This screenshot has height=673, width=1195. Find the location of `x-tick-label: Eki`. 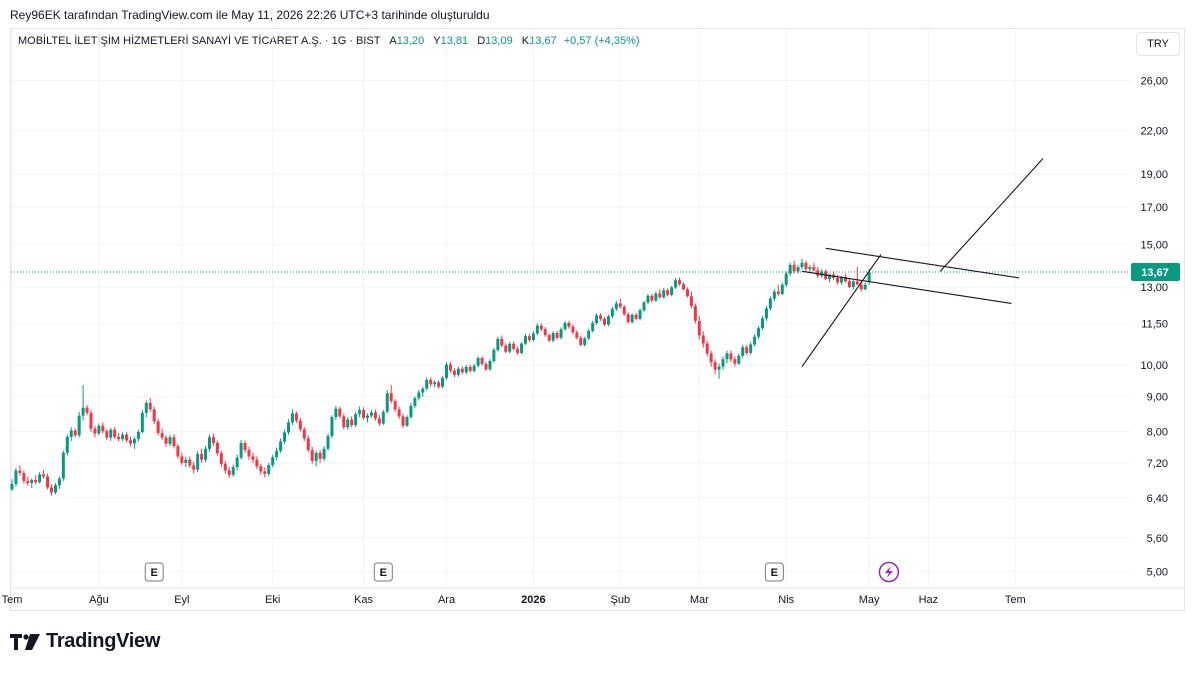

x-tick-label: Eki is located at coordinates (272, 600).